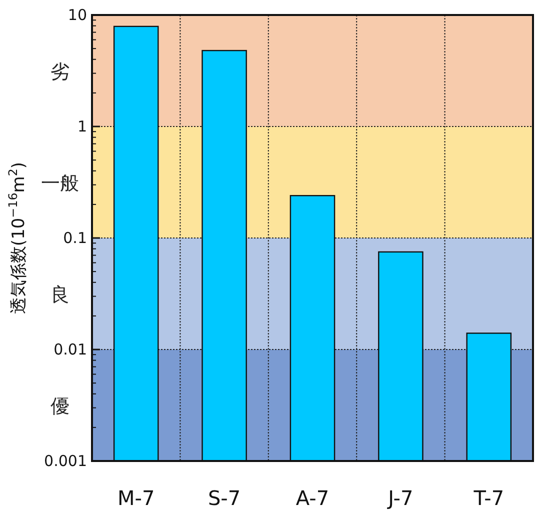  Describe the element at coordinates (488, 498) in the screenshot. I see `x-tick-label: T-7` at that location.